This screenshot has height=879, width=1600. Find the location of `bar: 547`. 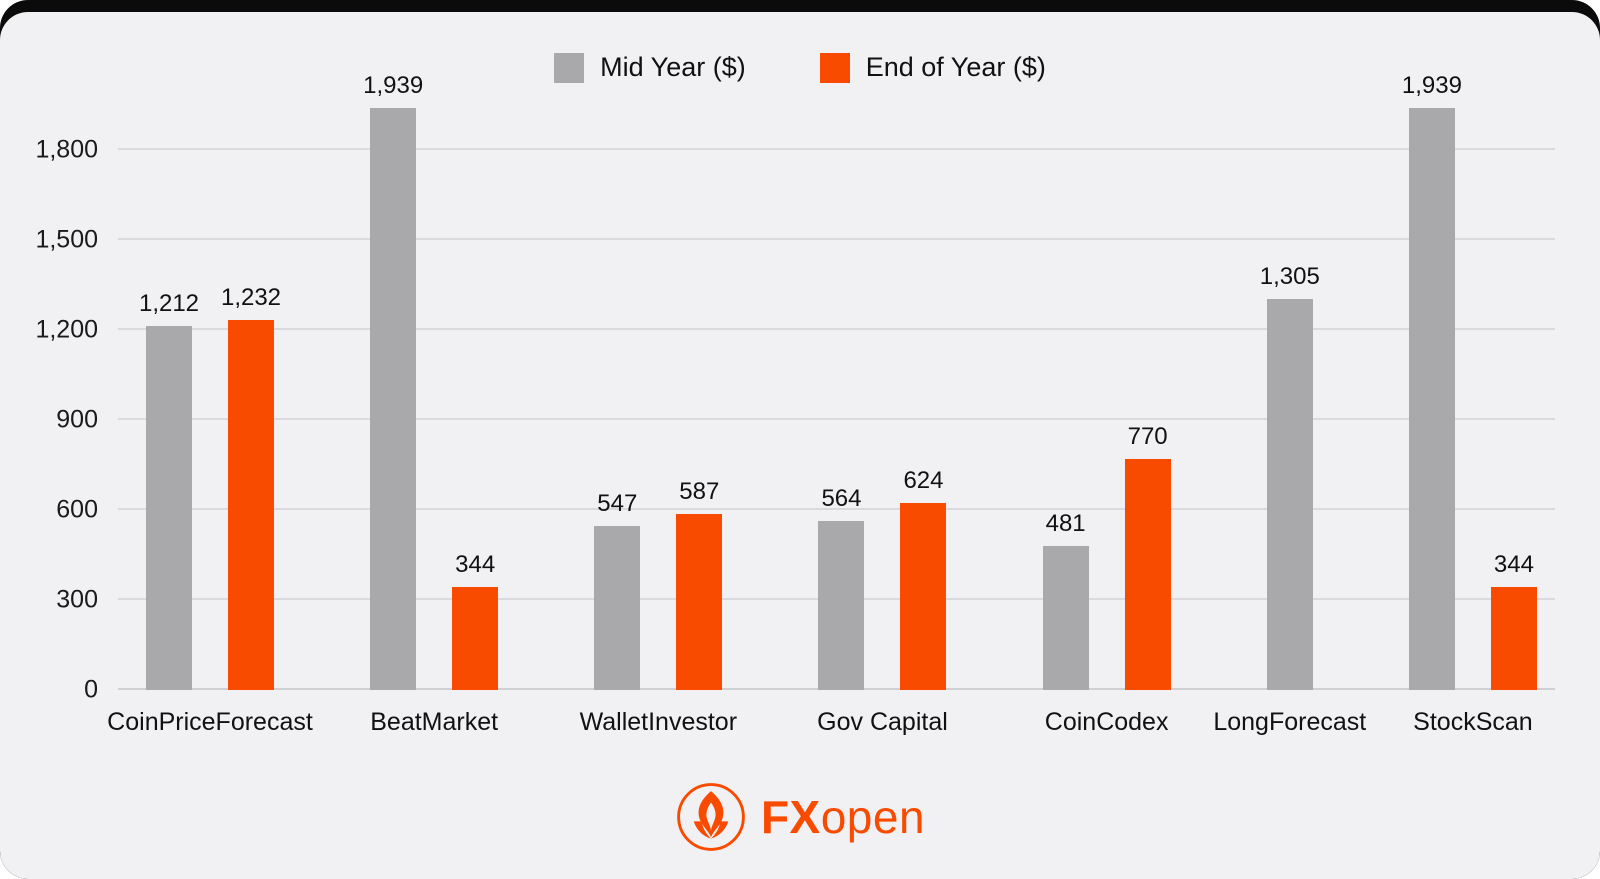

bar: 547 is located at coordinates (617, 590).